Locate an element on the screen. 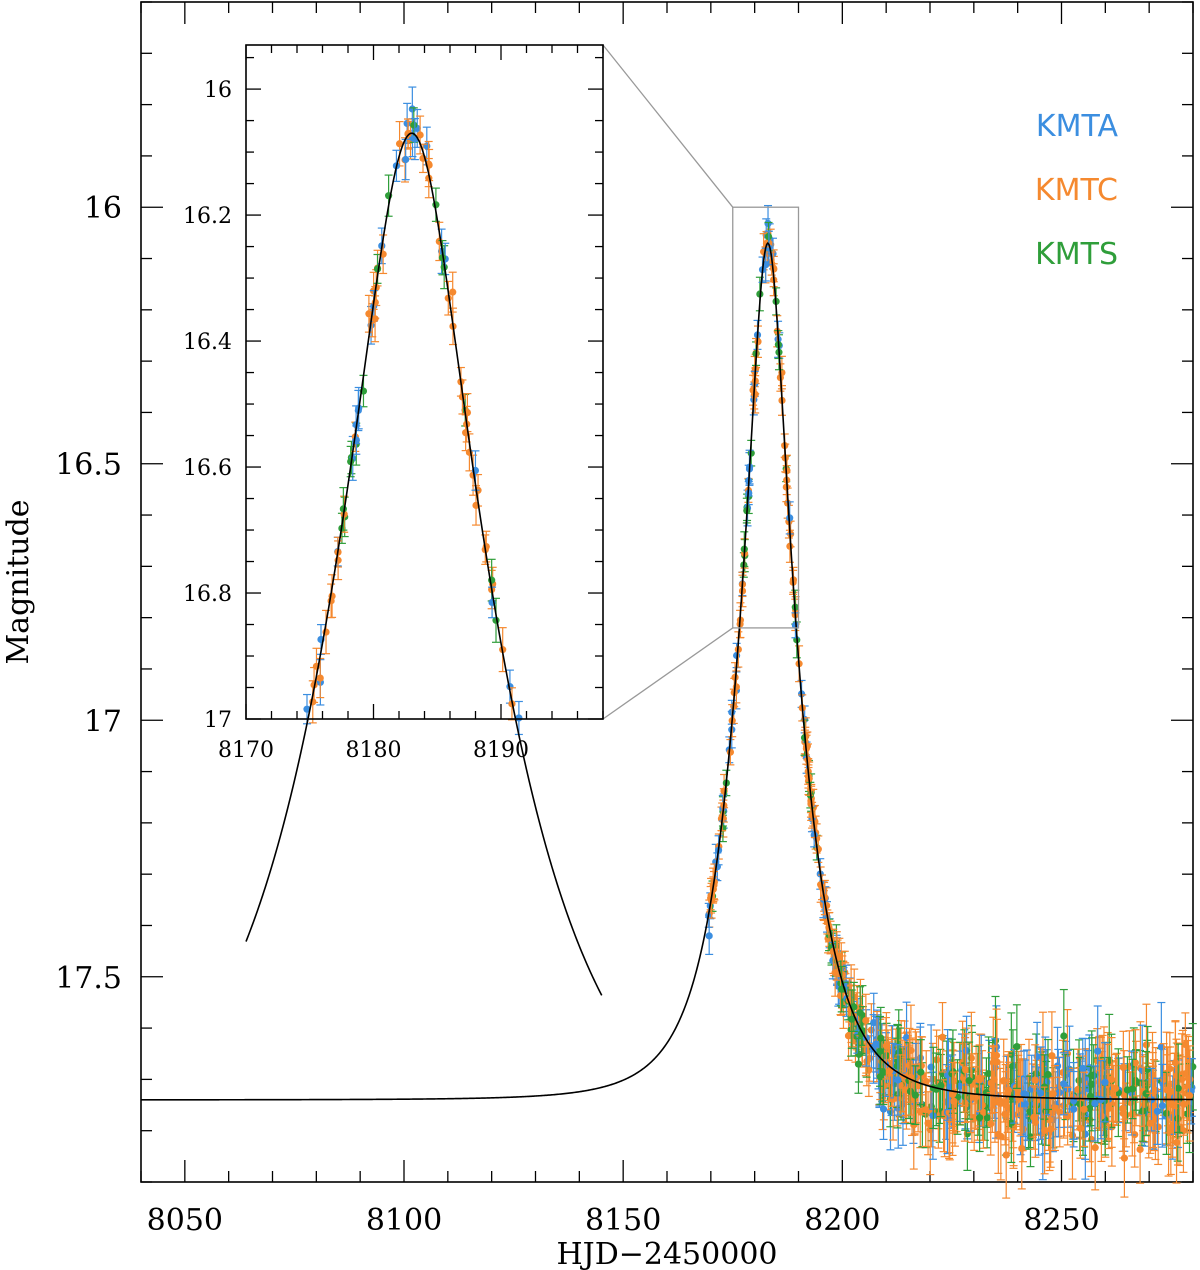 Image resolution: width=1200 pixels, height=1270 pixels. inset-point-kmta is located at coordinates (405, 159).